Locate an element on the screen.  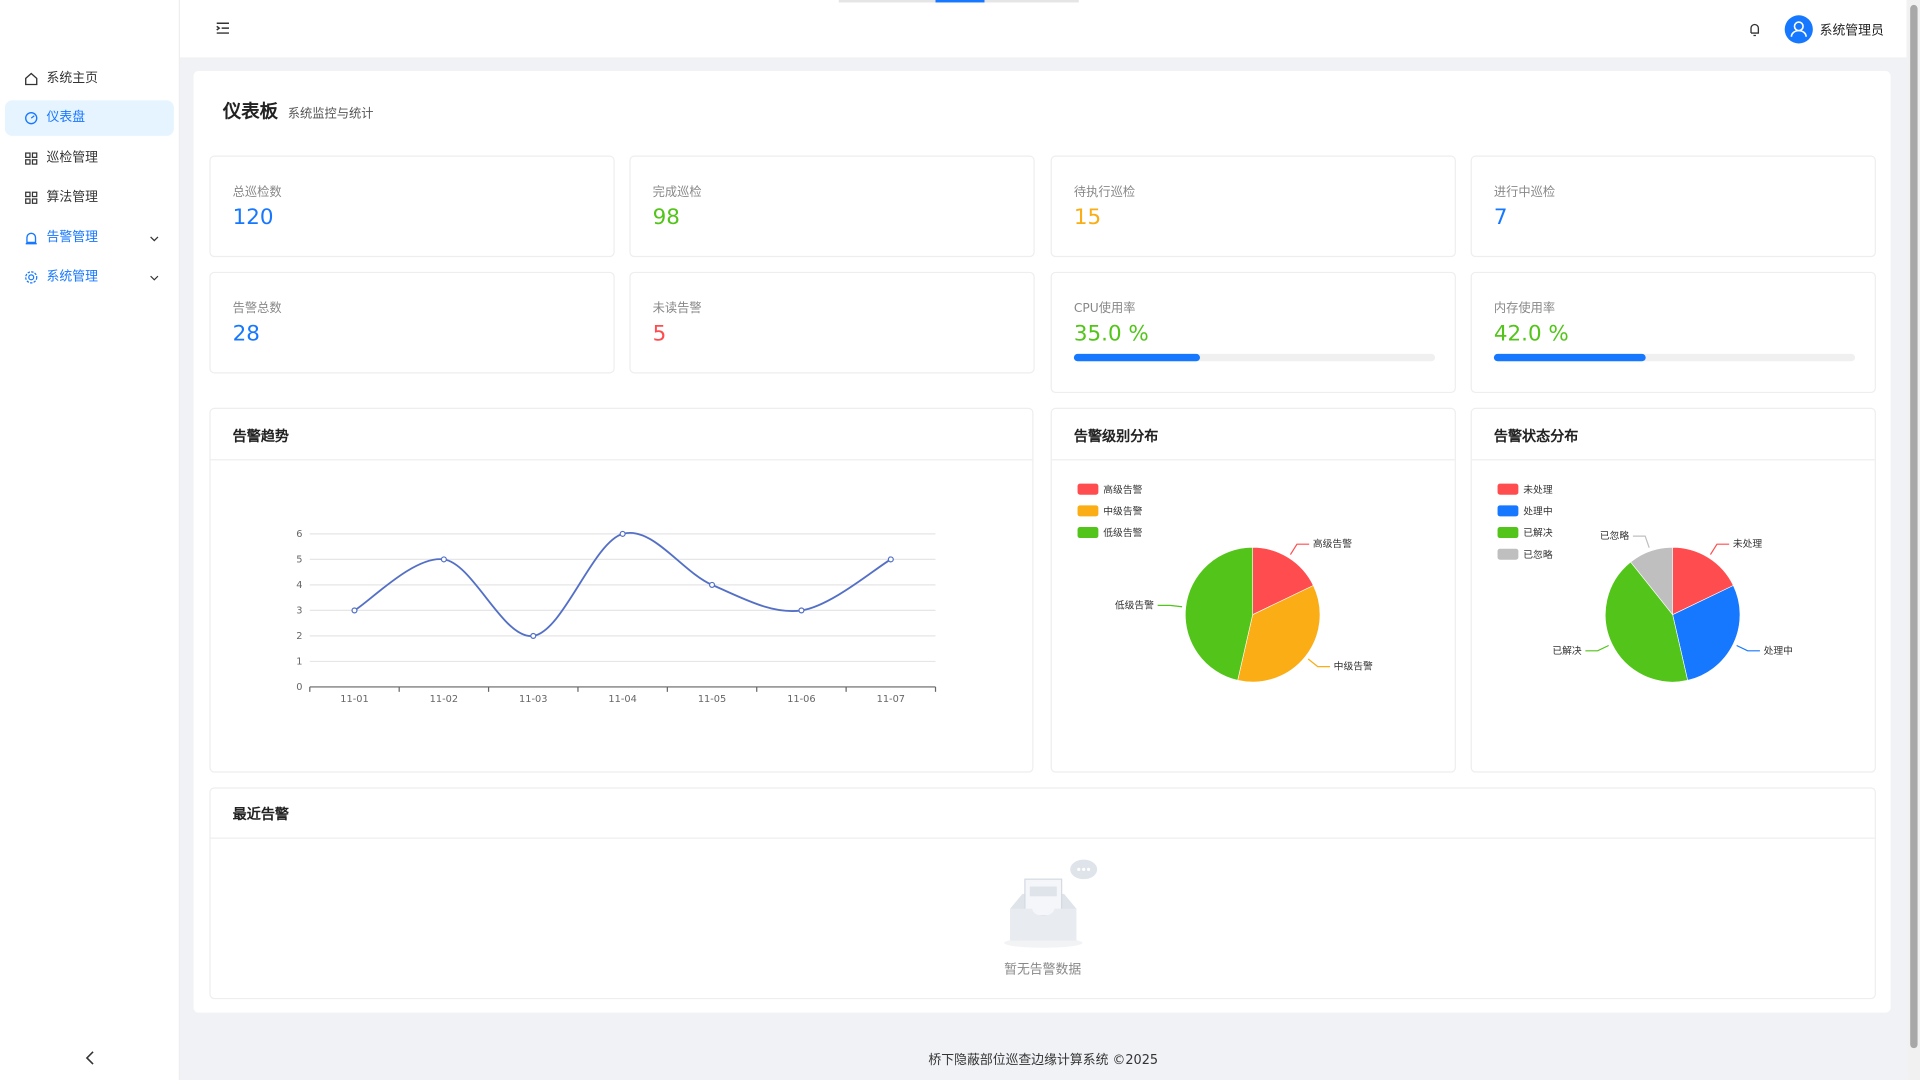
progress-track is located at coordinates (1254, 357).